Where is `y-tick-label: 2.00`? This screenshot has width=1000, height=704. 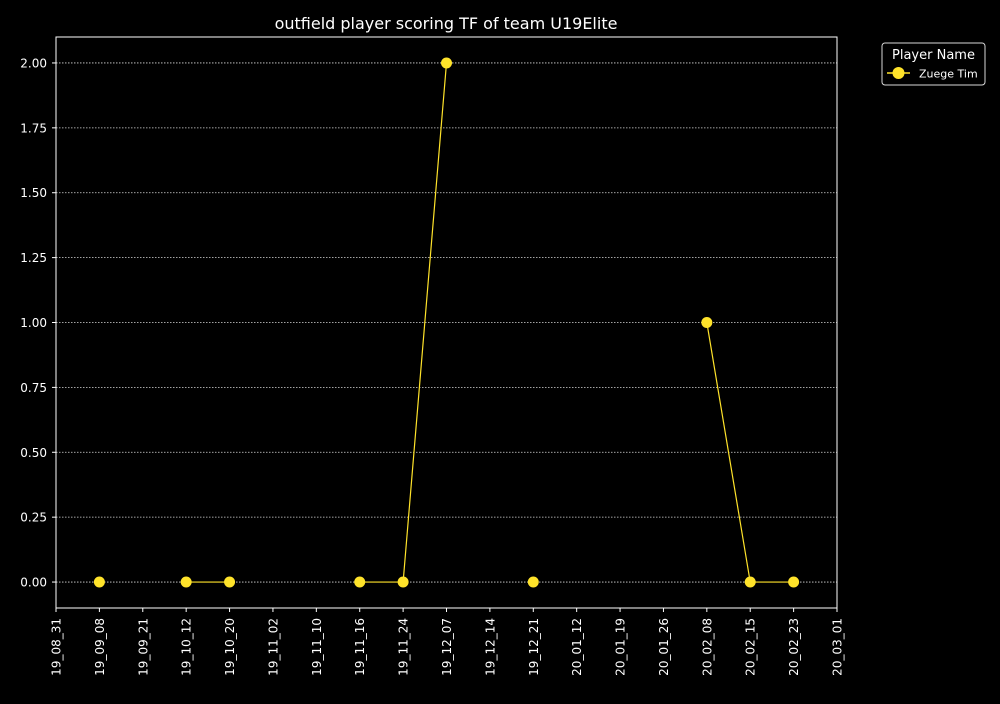 y-tick-label: 2.00 is located at coordinates (33, 63).